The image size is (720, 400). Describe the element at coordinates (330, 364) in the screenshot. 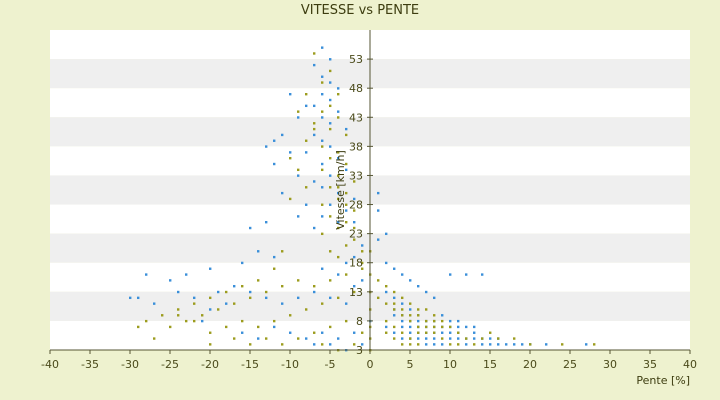

I see `x-tick-label: -5` at that location.